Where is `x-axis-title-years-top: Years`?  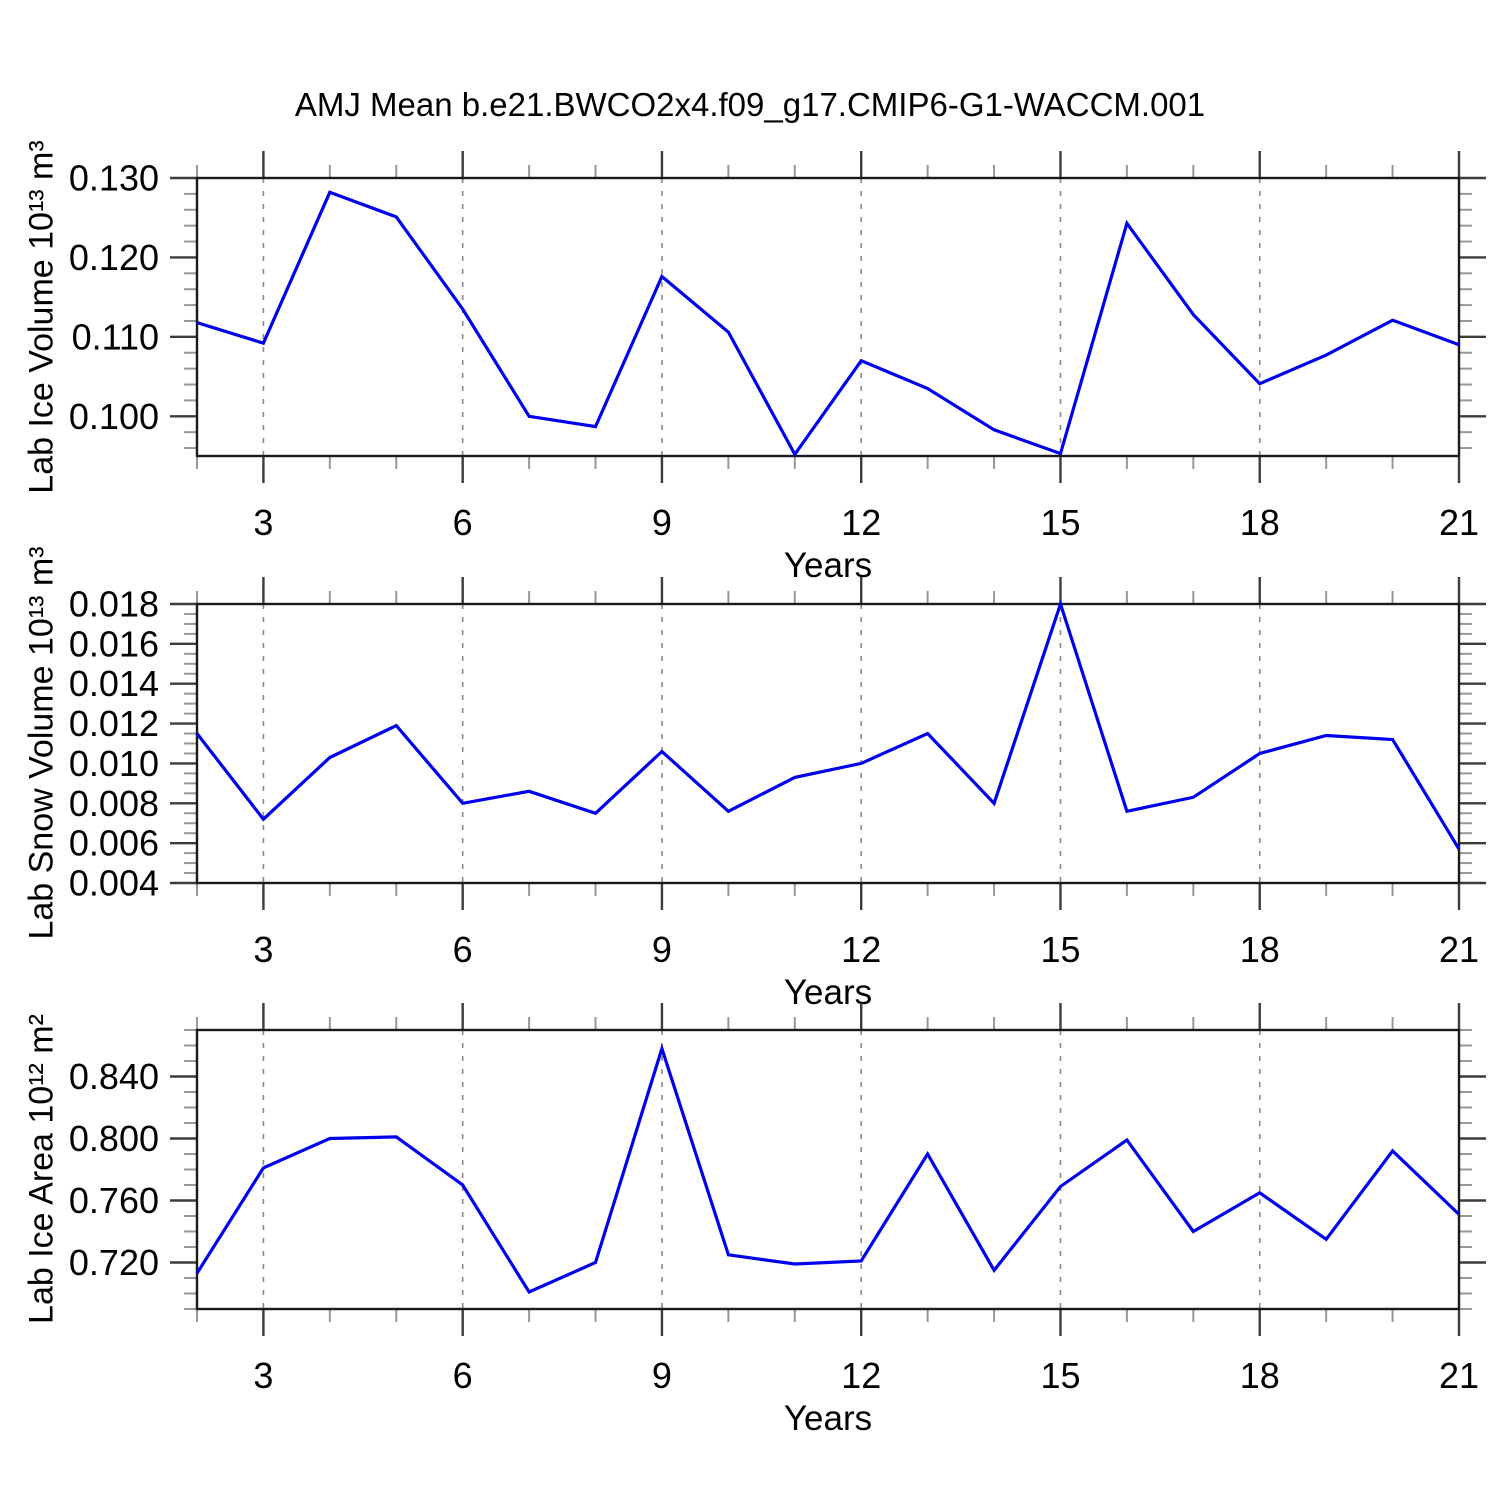
x-axis-title-years-top: Years is located at coordinates (828, 565).